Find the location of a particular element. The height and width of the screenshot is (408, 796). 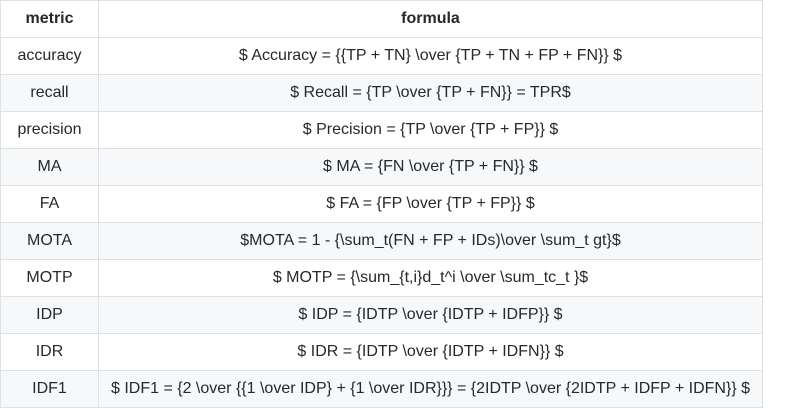

formula-cell: $ FA = {FP \over {TP + FP}} $ is located at coordinates (430, 204).